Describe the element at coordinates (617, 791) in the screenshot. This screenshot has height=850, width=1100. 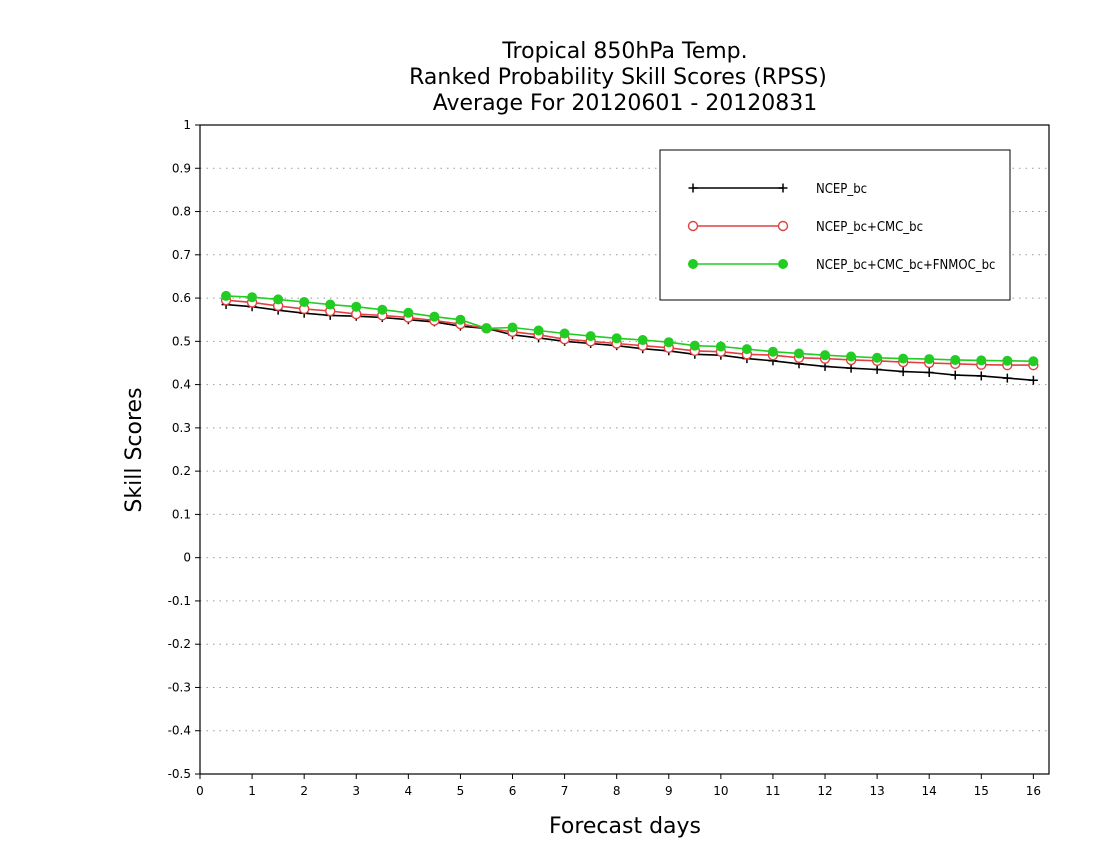
I see `x-tick-label: 8` at that location.